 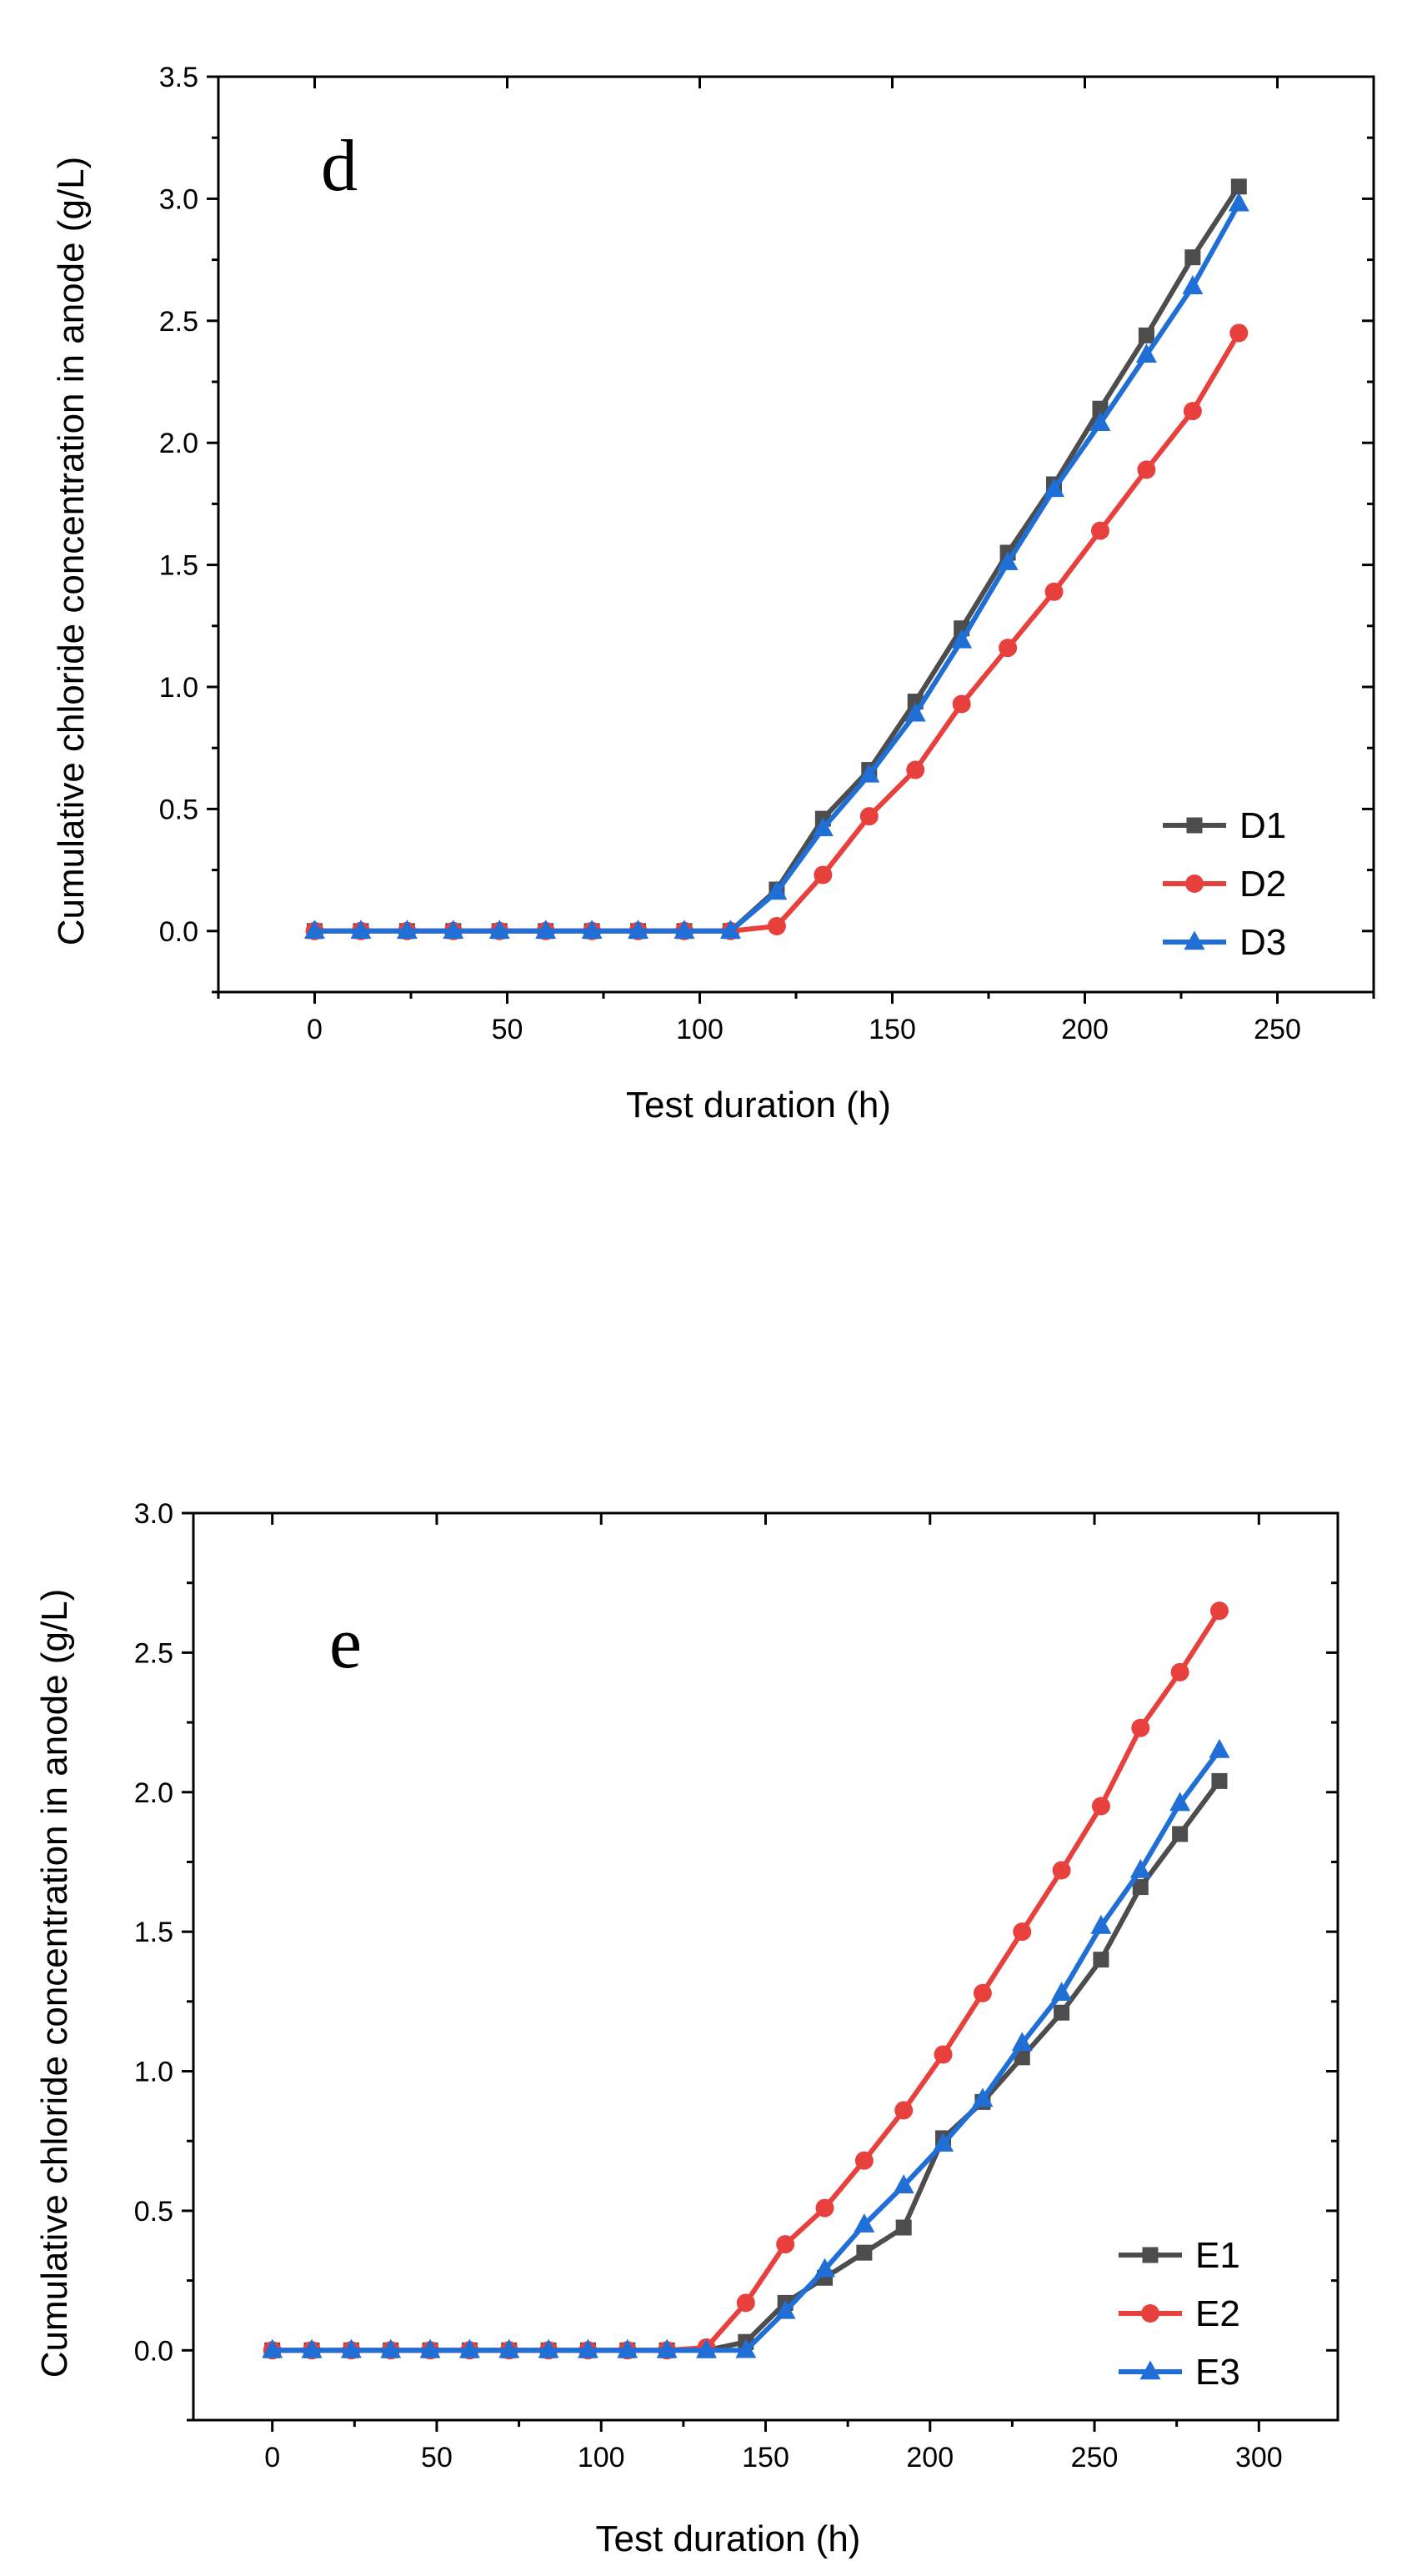 What do you see at coordinates (1224, 884) in the screenshot?
I see `legend: D1 D2 D3` at bounding box center [1224, 884].